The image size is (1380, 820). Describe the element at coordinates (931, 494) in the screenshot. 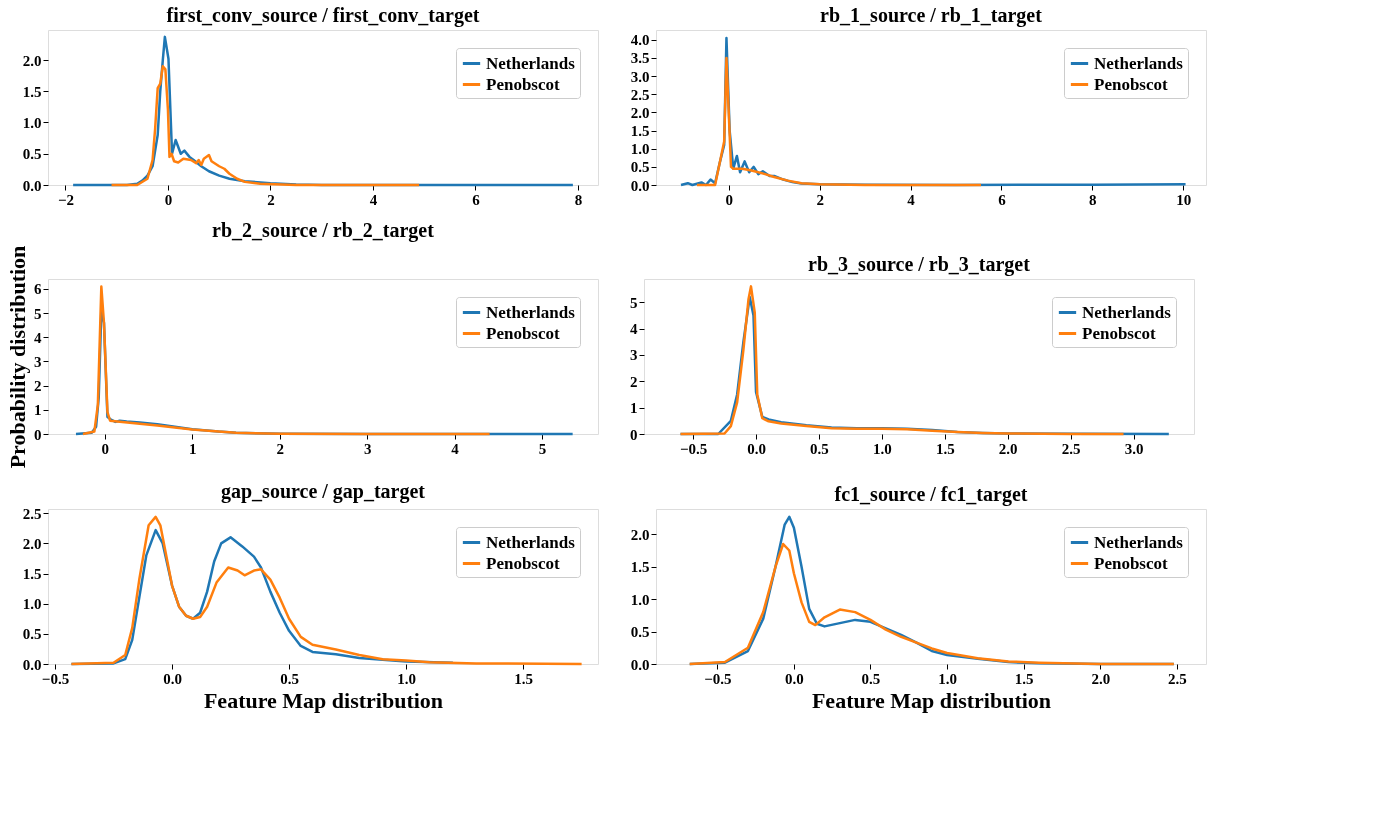

I see `chart-title: fc1_source / fc1_target` at that location.